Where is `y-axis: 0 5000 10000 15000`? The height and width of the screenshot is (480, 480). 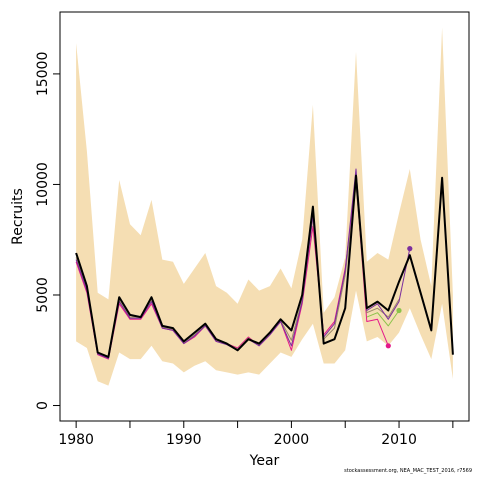 y-axis: 0 5000 10000 15000 is located at coordinates (48, 231).